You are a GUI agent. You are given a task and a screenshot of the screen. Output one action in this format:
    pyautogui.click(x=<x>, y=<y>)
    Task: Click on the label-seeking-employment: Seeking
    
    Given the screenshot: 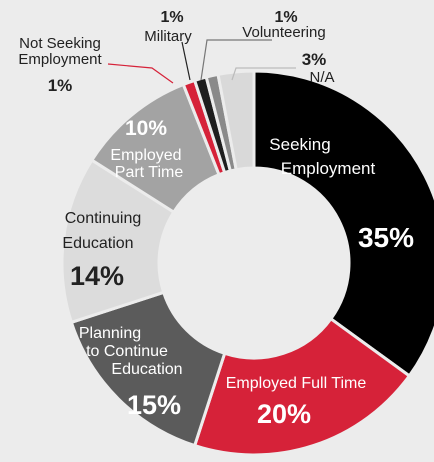 What is the action you would take?
    pyautogui.click(x=299, y=144)
    